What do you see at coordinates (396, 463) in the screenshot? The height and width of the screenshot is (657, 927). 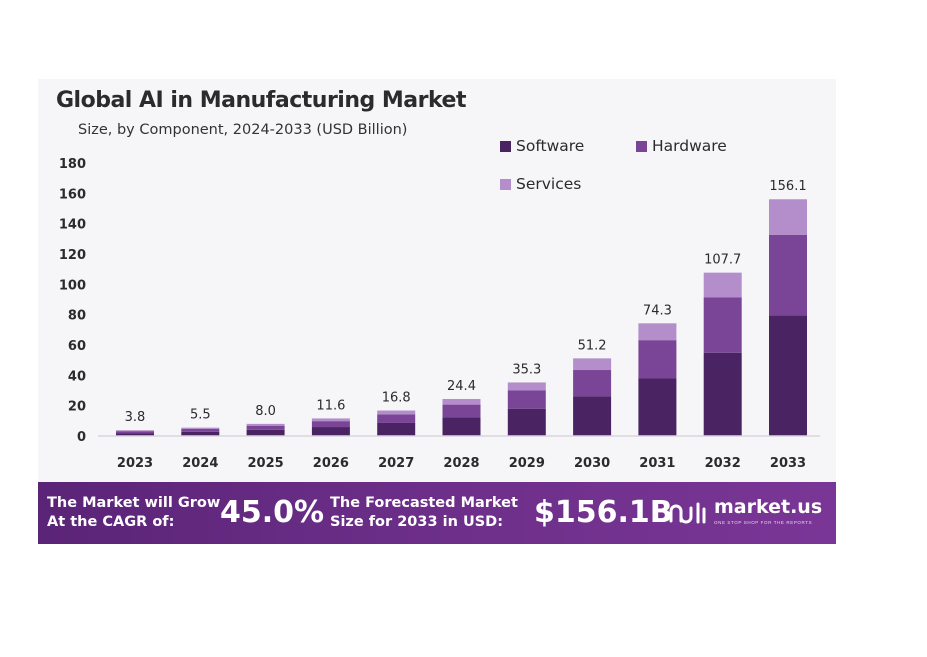 I see `x-tick-label: 2027` at bounding box center [396, 463].